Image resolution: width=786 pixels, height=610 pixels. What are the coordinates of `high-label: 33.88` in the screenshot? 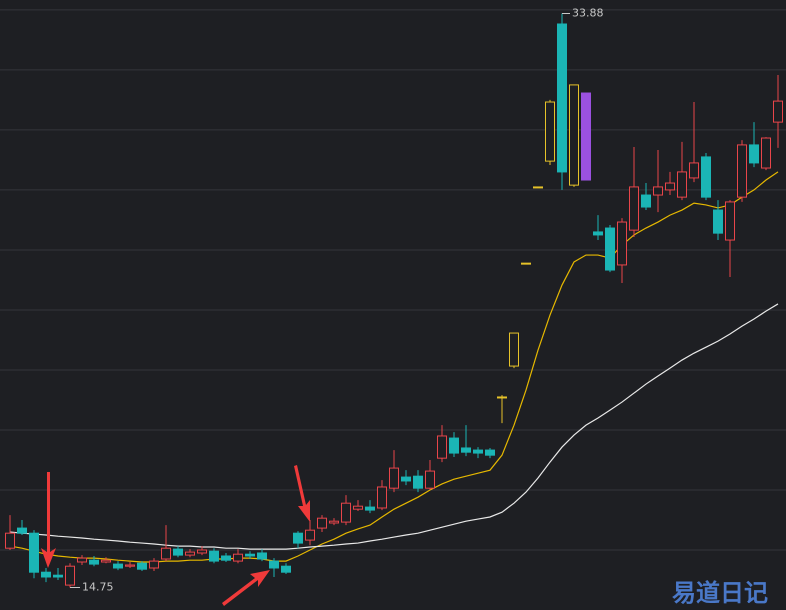 It's located at (588, 13).